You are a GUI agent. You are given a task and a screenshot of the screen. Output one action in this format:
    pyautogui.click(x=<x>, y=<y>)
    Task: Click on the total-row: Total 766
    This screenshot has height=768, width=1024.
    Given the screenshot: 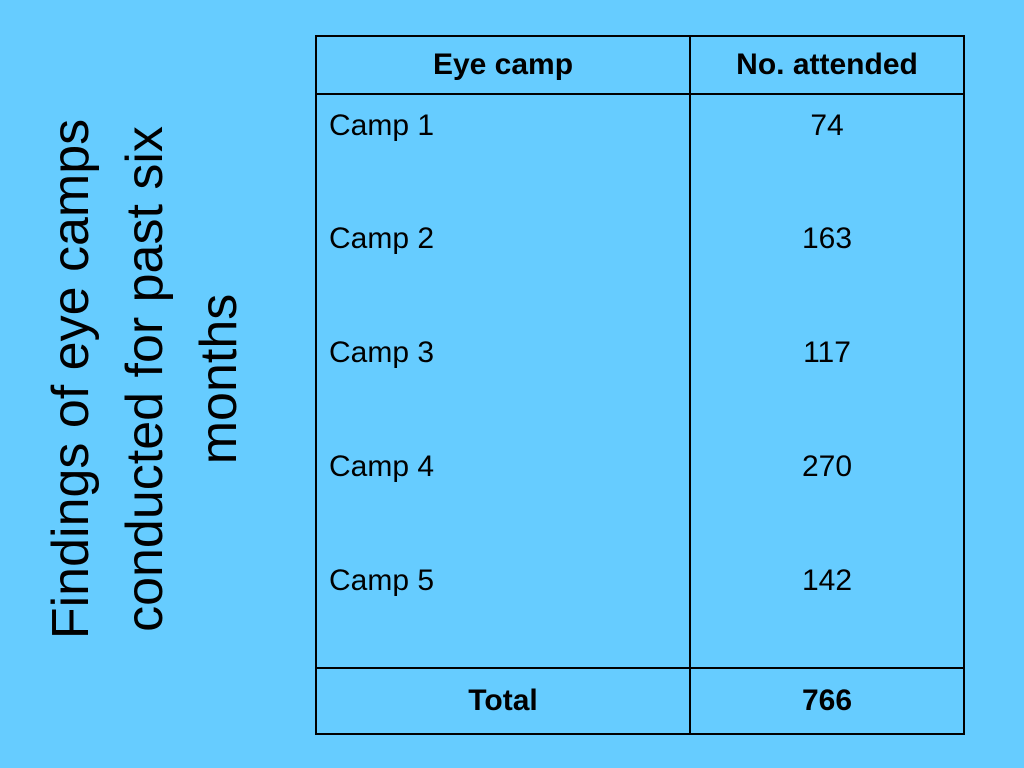 What is the action you would take?
    pyautogui.click(x=640, y=701)
    